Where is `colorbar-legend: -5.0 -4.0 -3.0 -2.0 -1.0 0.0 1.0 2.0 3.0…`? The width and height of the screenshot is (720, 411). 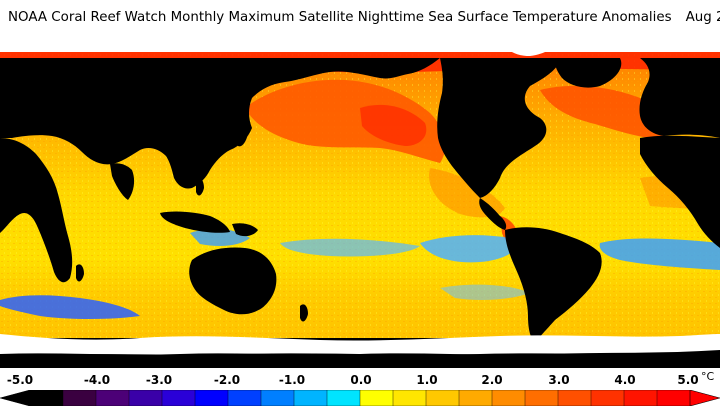 colorbar-legend: -5.0 -4.0 -3.0 -2.0 -1.0 0.0 1.0 2.0 3.0… is located at coordinates (360, 390).